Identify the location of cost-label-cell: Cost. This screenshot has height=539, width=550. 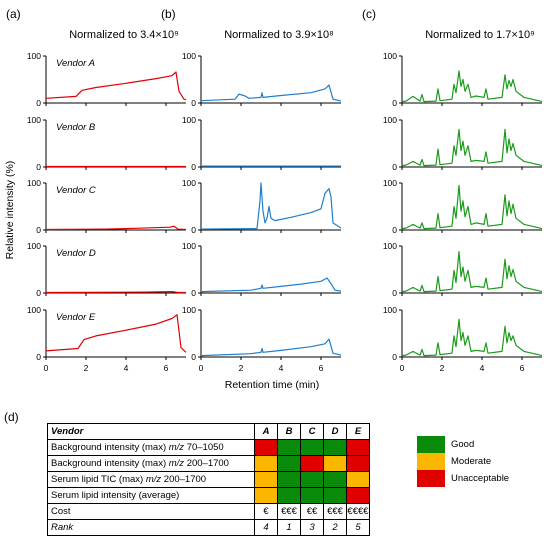
(151, 511).